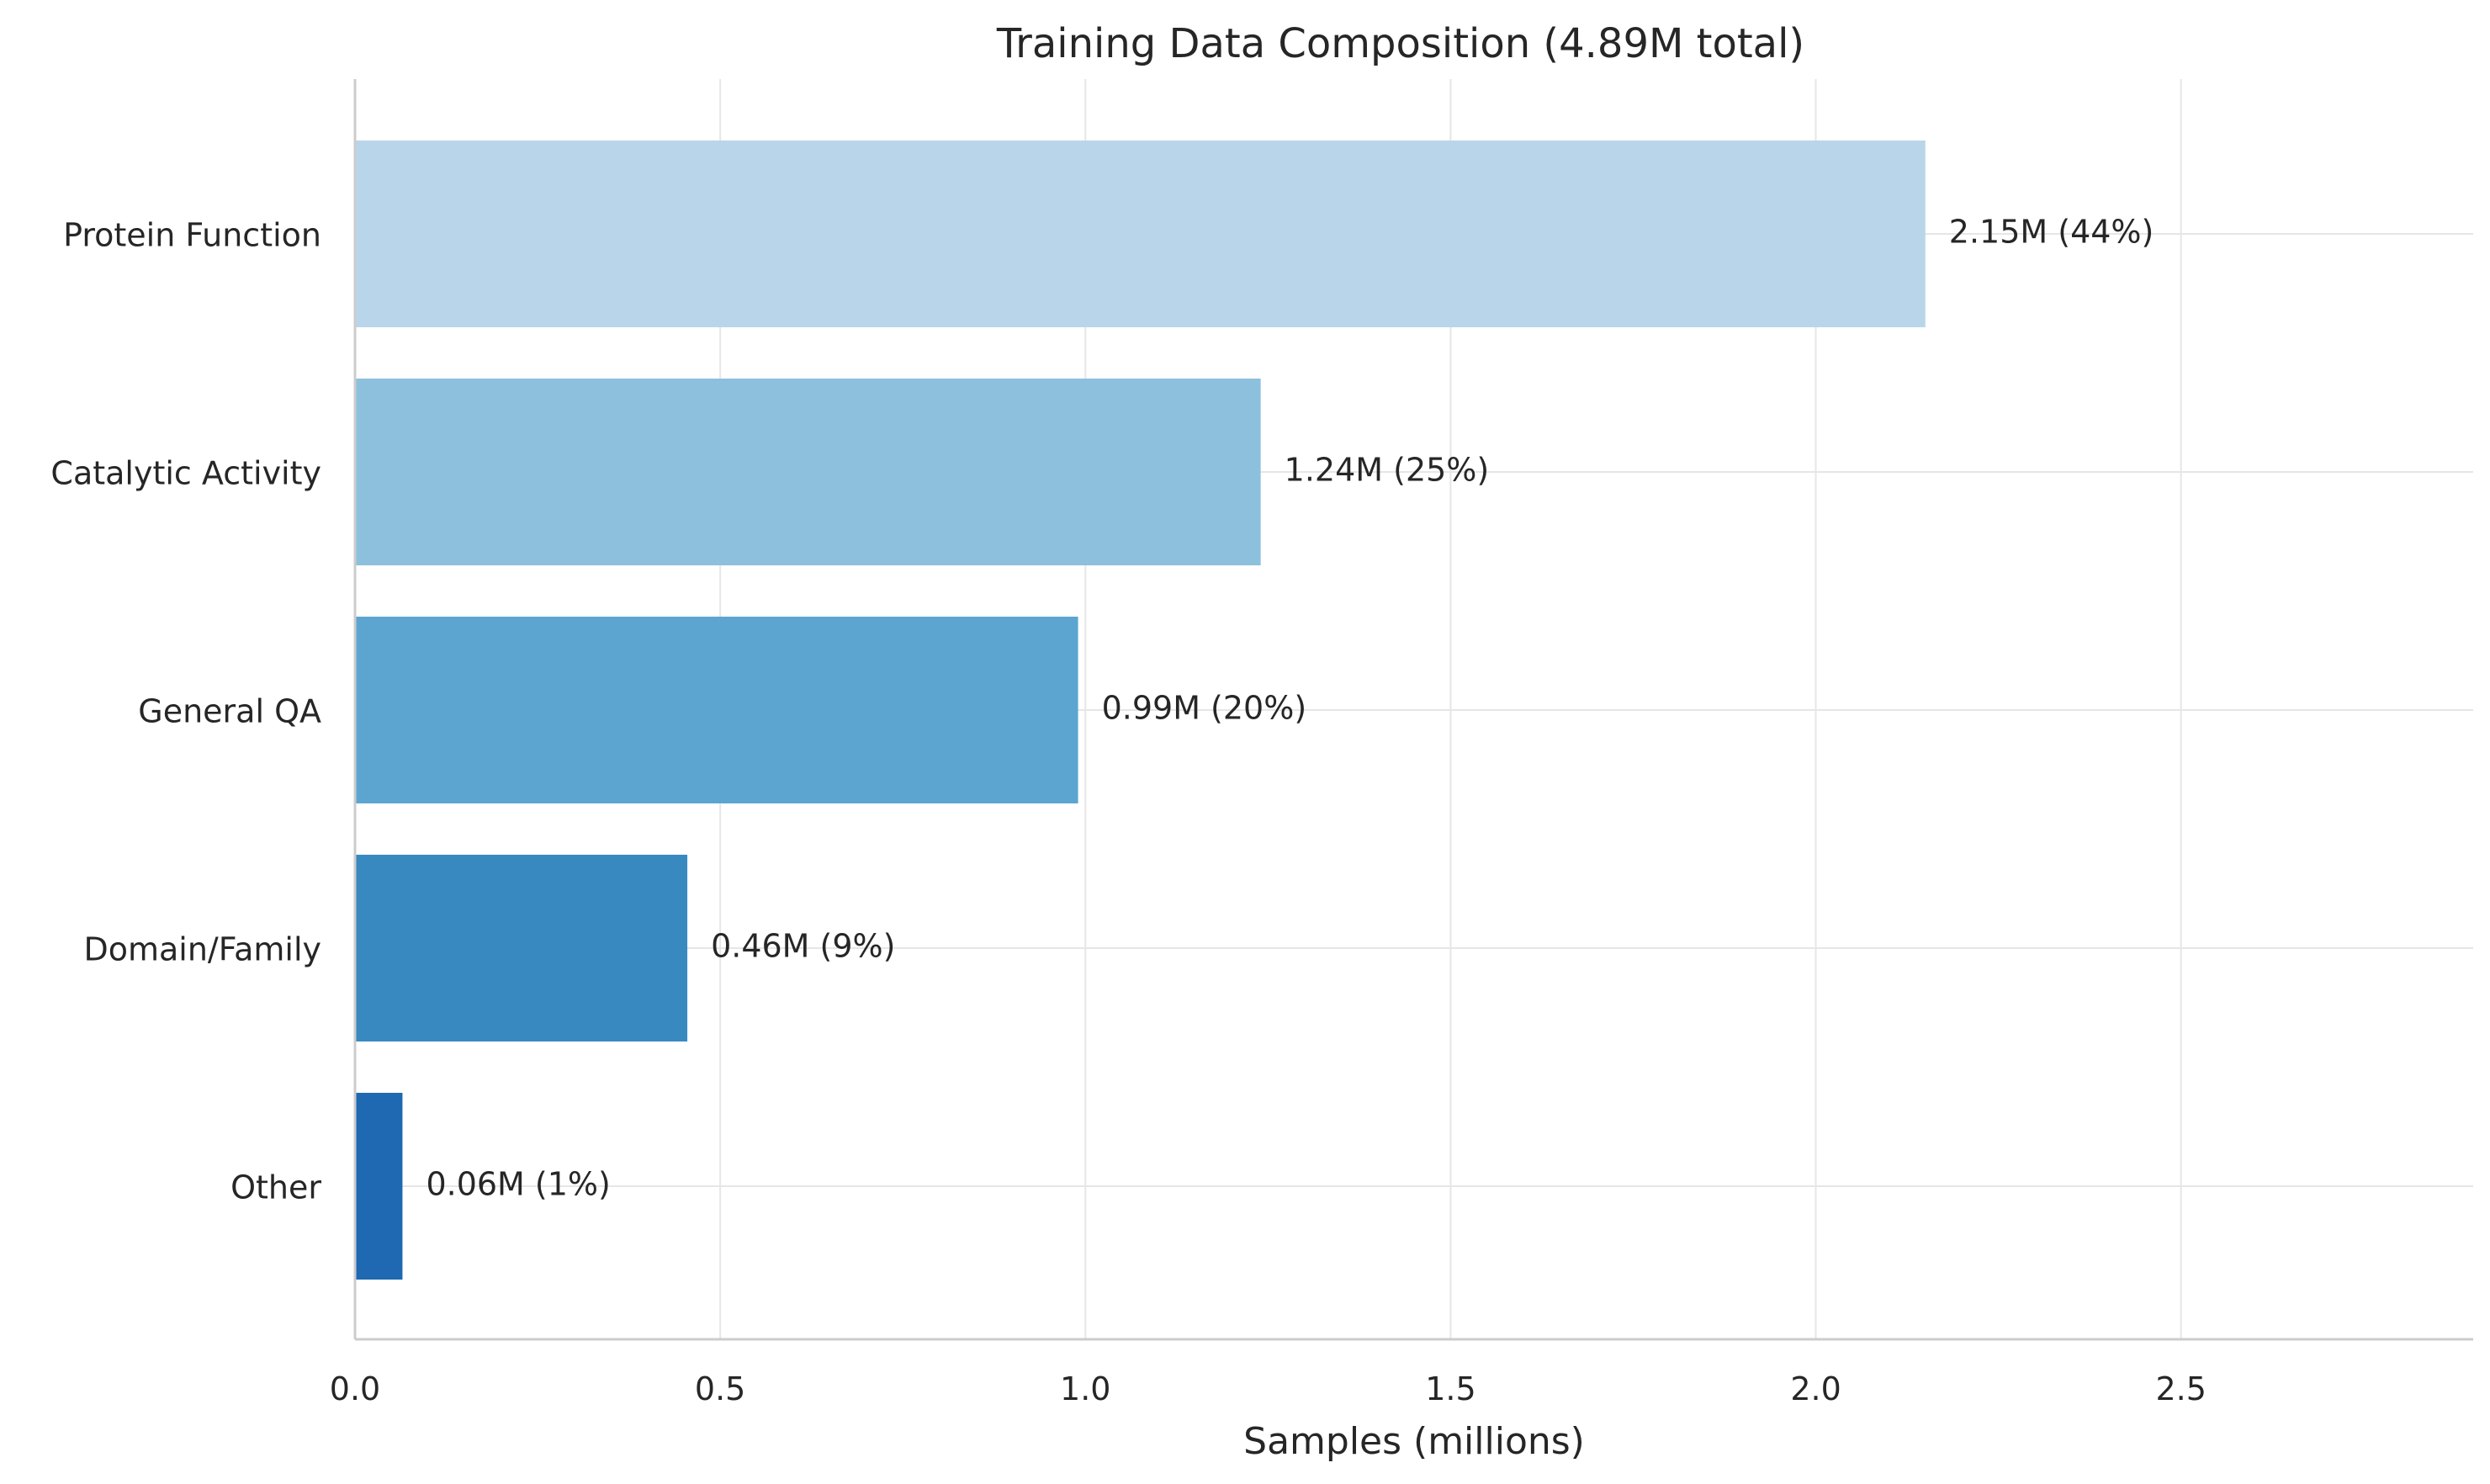 Image resolution: width=2490 pixels, height=1484 pixels. I want to click on category-label: Protein Function, so click(192, 235).